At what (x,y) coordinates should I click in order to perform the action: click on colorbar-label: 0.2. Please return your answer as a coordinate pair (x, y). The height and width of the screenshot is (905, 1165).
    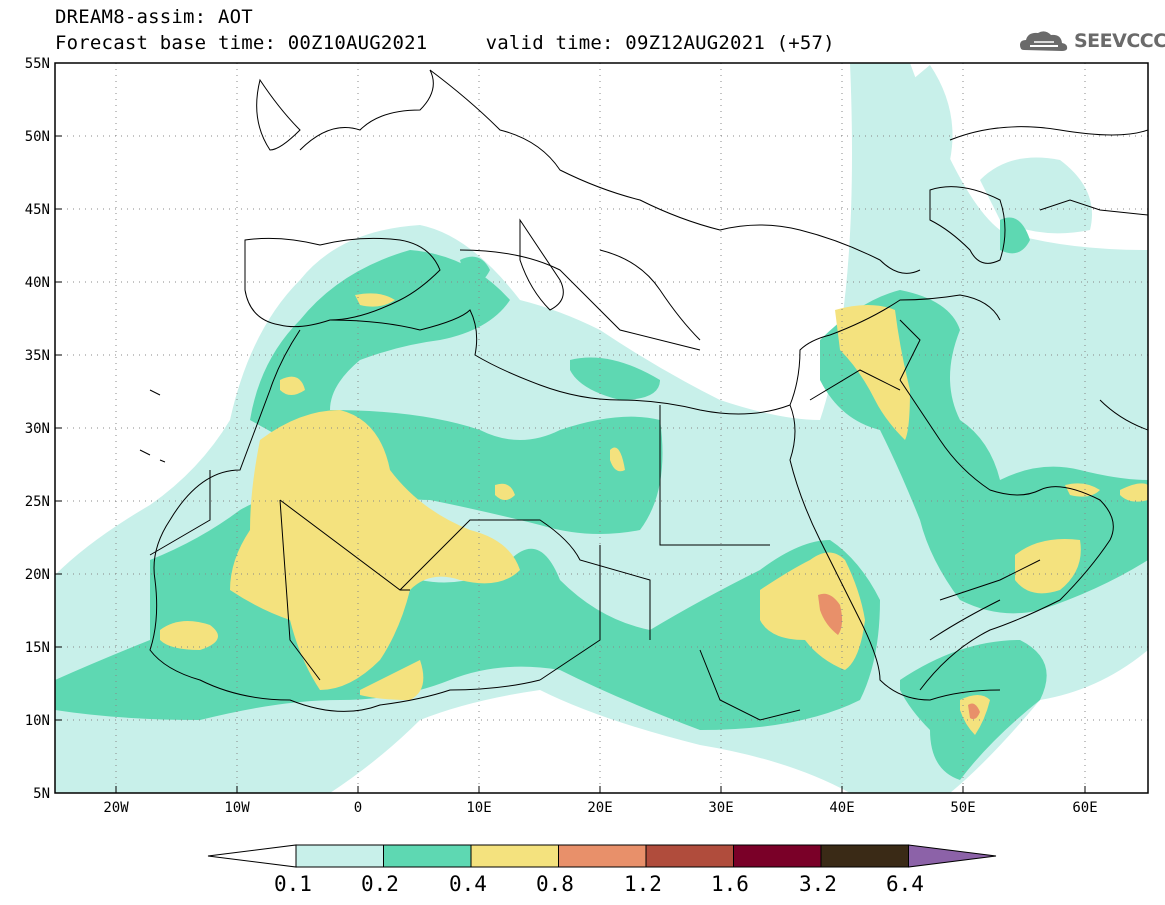
    Looking at the image, I should click on (380, 884).